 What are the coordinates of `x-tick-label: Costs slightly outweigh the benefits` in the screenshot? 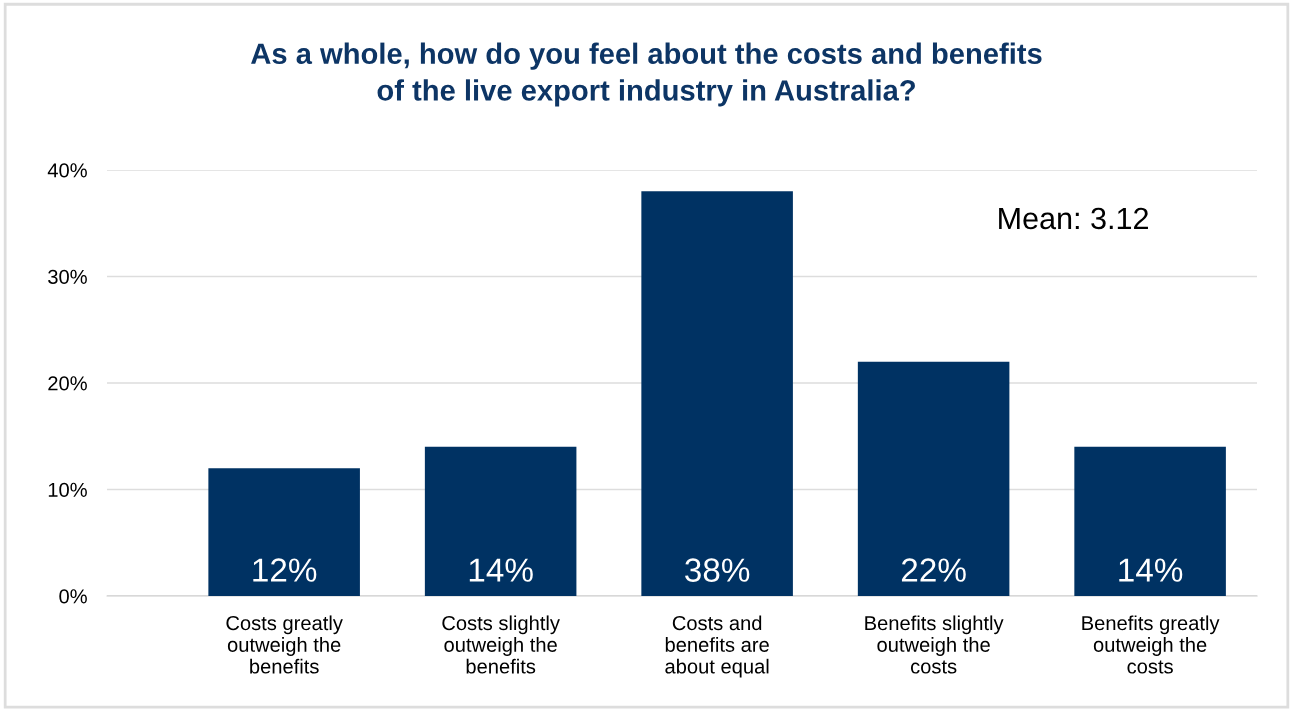 It's located at (501, 644).